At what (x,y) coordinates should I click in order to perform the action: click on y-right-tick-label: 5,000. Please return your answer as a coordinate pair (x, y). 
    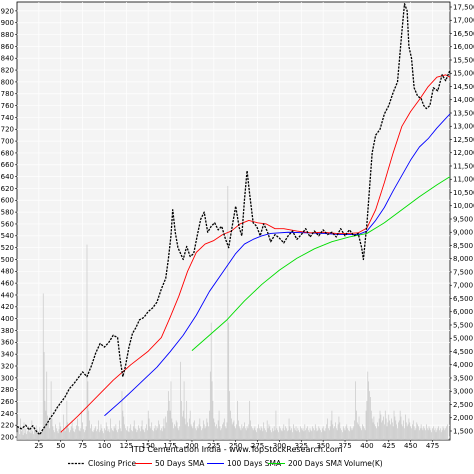
    Looking at the image, I should click on (463, 339).